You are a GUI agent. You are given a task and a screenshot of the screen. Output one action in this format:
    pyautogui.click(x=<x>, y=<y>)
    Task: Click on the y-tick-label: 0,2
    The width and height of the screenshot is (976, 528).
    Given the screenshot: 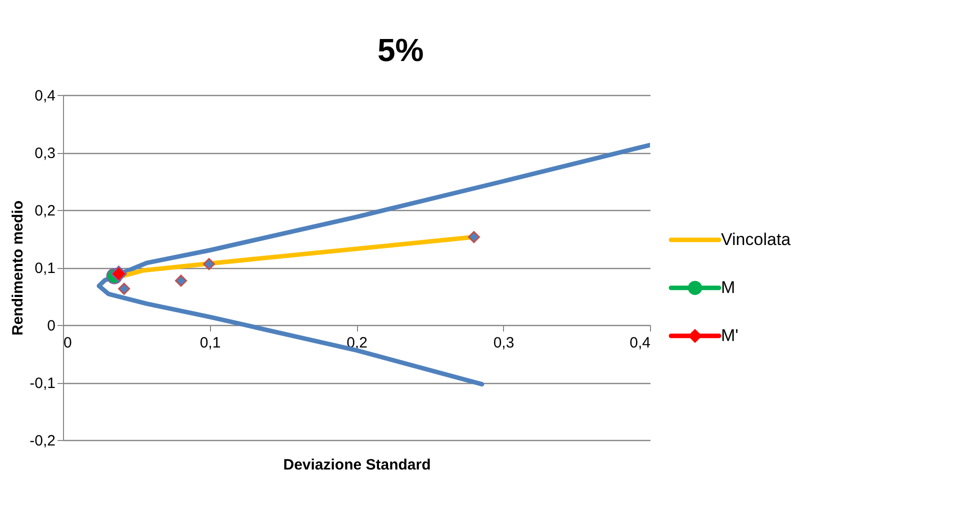 What is the action you would take?
    pyautogui.click(x=45, y=211)
    